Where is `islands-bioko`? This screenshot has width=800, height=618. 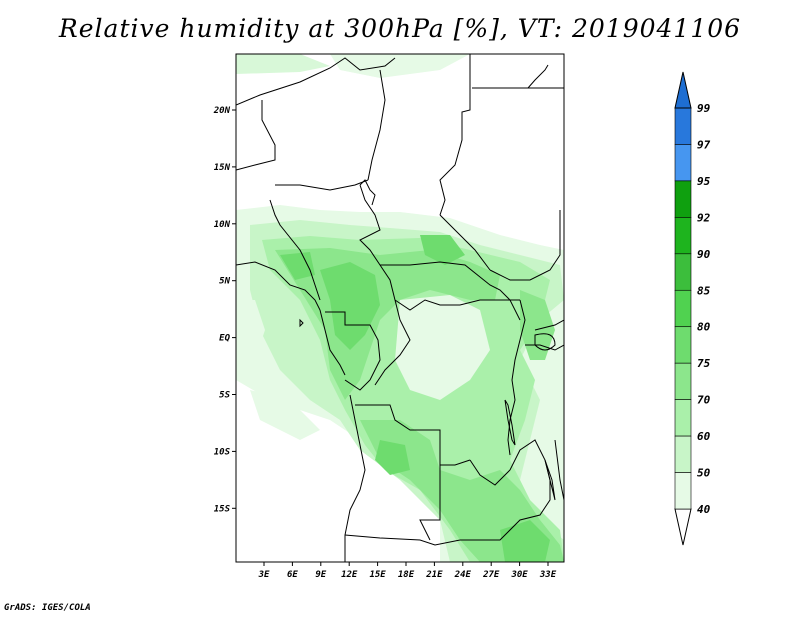
islands-bioko is located at coordinates (301, 323).